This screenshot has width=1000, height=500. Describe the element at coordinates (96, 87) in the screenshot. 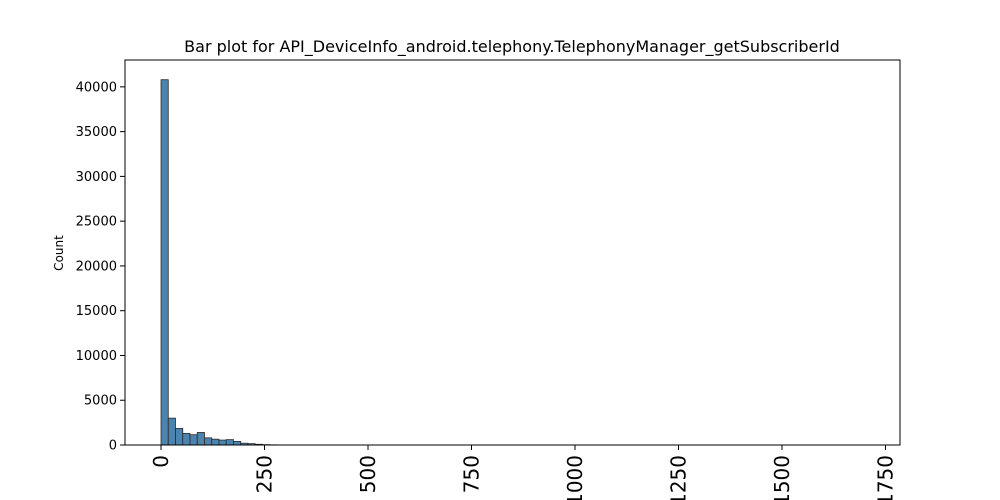

I see `y-tick-label: 40000` at that location.